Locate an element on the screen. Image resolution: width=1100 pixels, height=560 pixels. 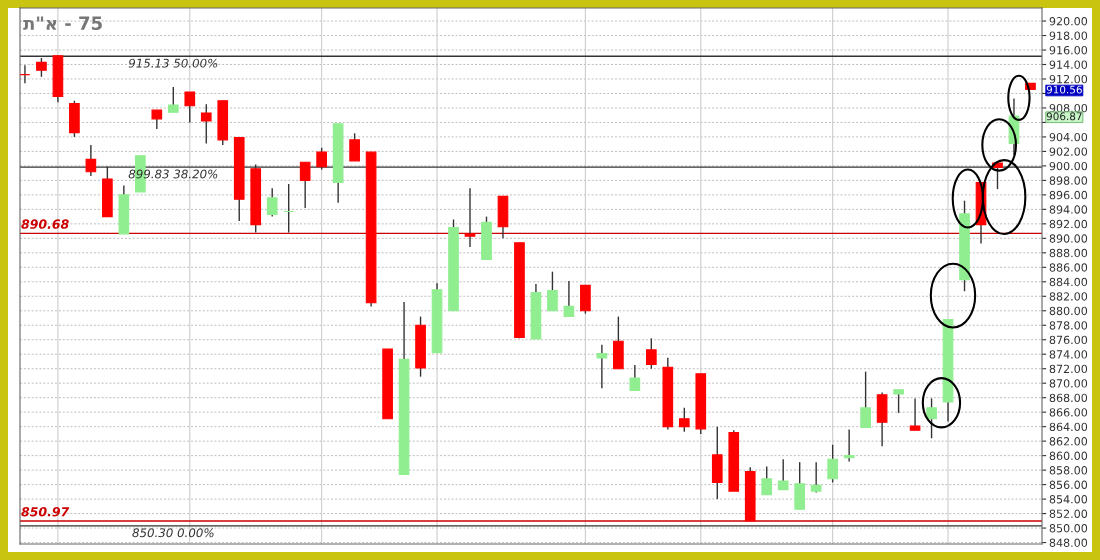
y-tick-label: 854.00 is located at coordinates (1068, 499).